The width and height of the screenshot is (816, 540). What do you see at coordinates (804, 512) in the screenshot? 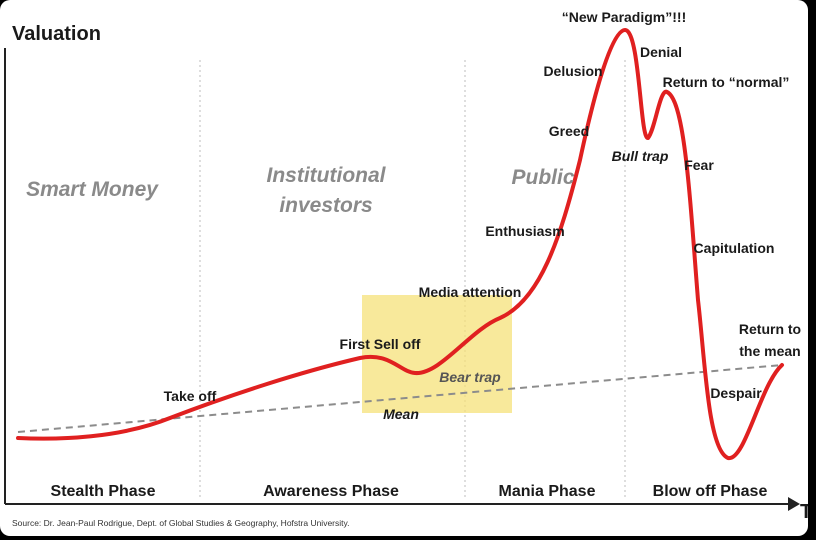
I see `x-axis-label: Ti` at bounding box center [804, 512].